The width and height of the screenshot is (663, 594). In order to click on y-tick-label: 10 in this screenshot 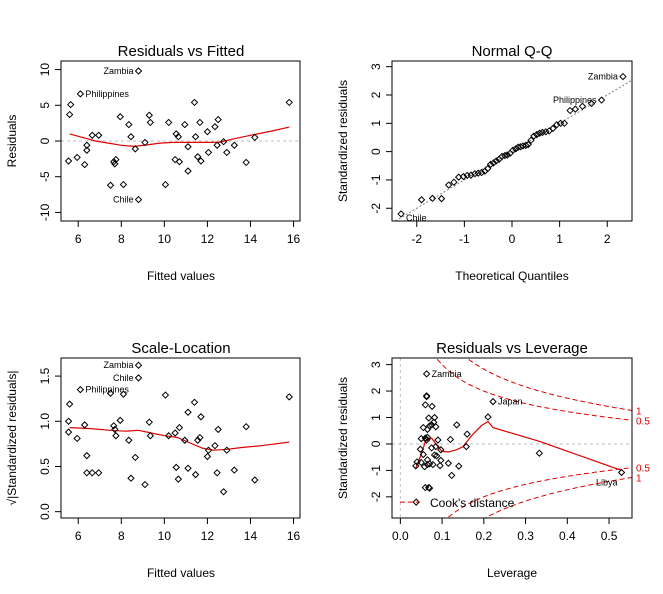, I will do `click(45, 70)`.